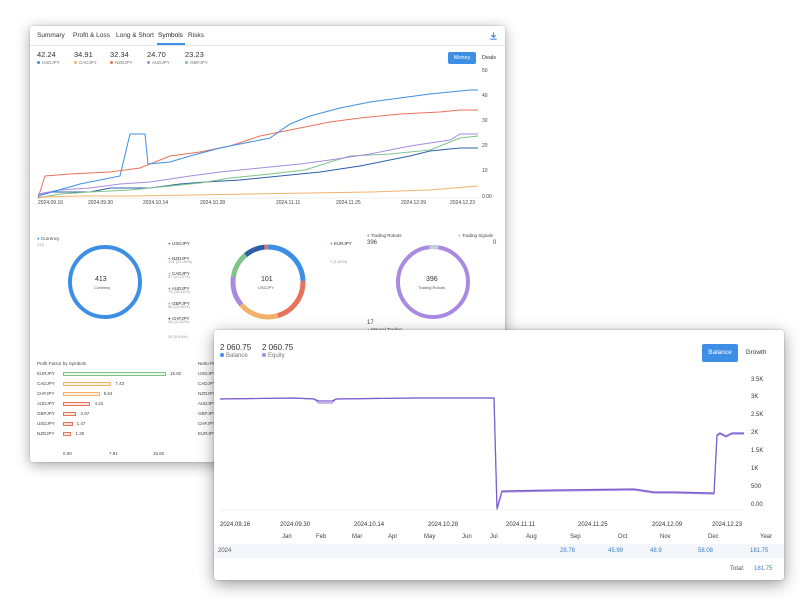 This screenshot has width=800, height=600. I want to click on x-tick: 2024.10.14, so click(369, 525).